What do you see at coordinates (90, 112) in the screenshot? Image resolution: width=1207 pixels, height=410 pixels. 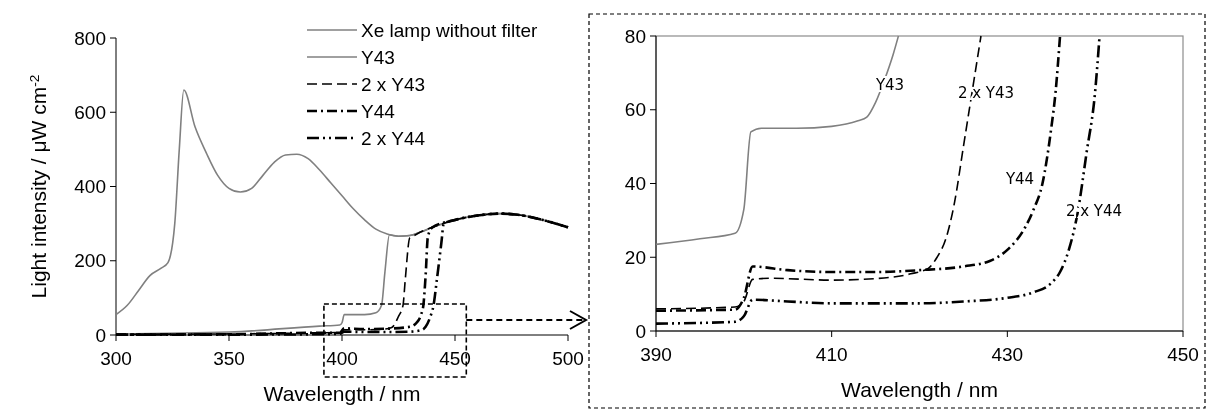 I see `y-tick-label: 600` at bounding box center [90, 112].